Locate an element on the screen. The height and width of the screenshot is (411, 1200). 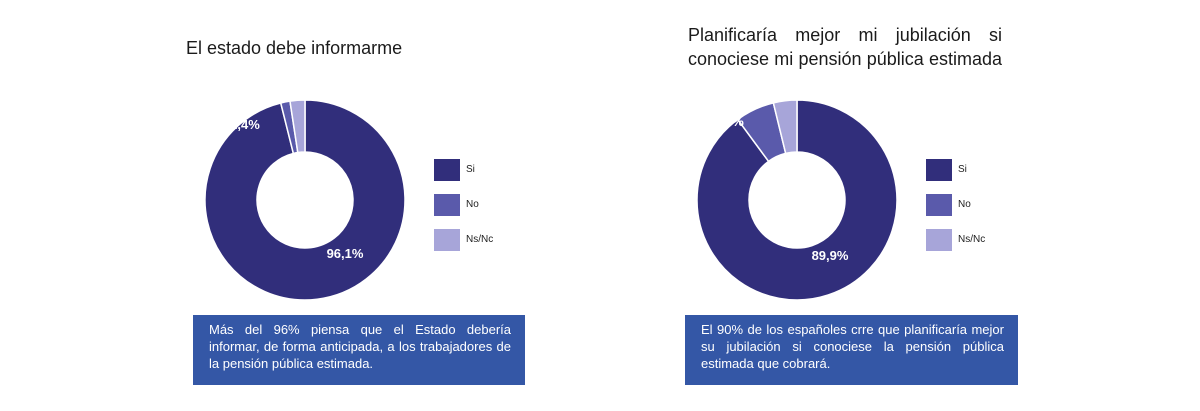
data-label: 6,3% is located at coordinates (683, 141).